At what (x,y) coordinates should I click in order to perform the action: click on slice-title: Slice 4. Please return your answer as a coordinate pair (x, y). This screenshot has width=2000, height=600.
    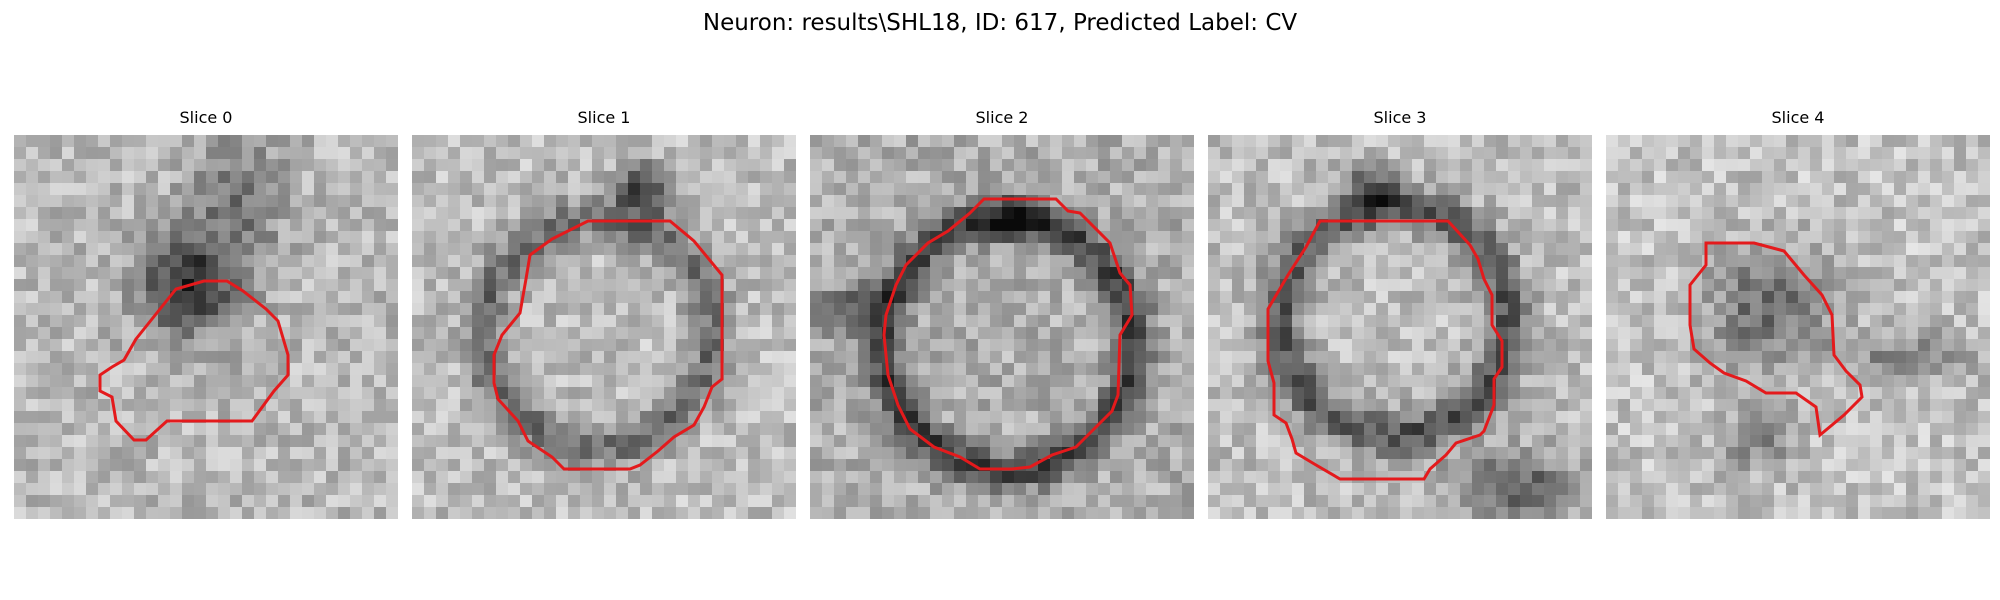
    Looking at the image, I should click on (1798, 117).